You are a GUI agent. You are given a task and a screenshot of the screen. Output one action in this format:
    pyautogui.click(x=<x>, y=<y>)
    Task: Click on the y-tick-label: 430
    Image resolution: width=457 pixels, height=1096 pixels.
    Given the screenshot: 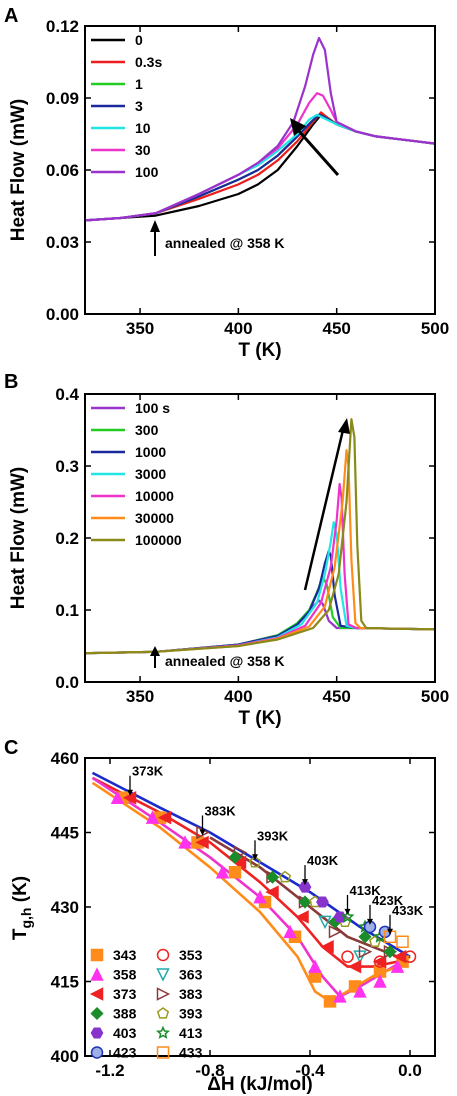 What is the action you would take?
    pyautogui.click(x=65, y=907)
    